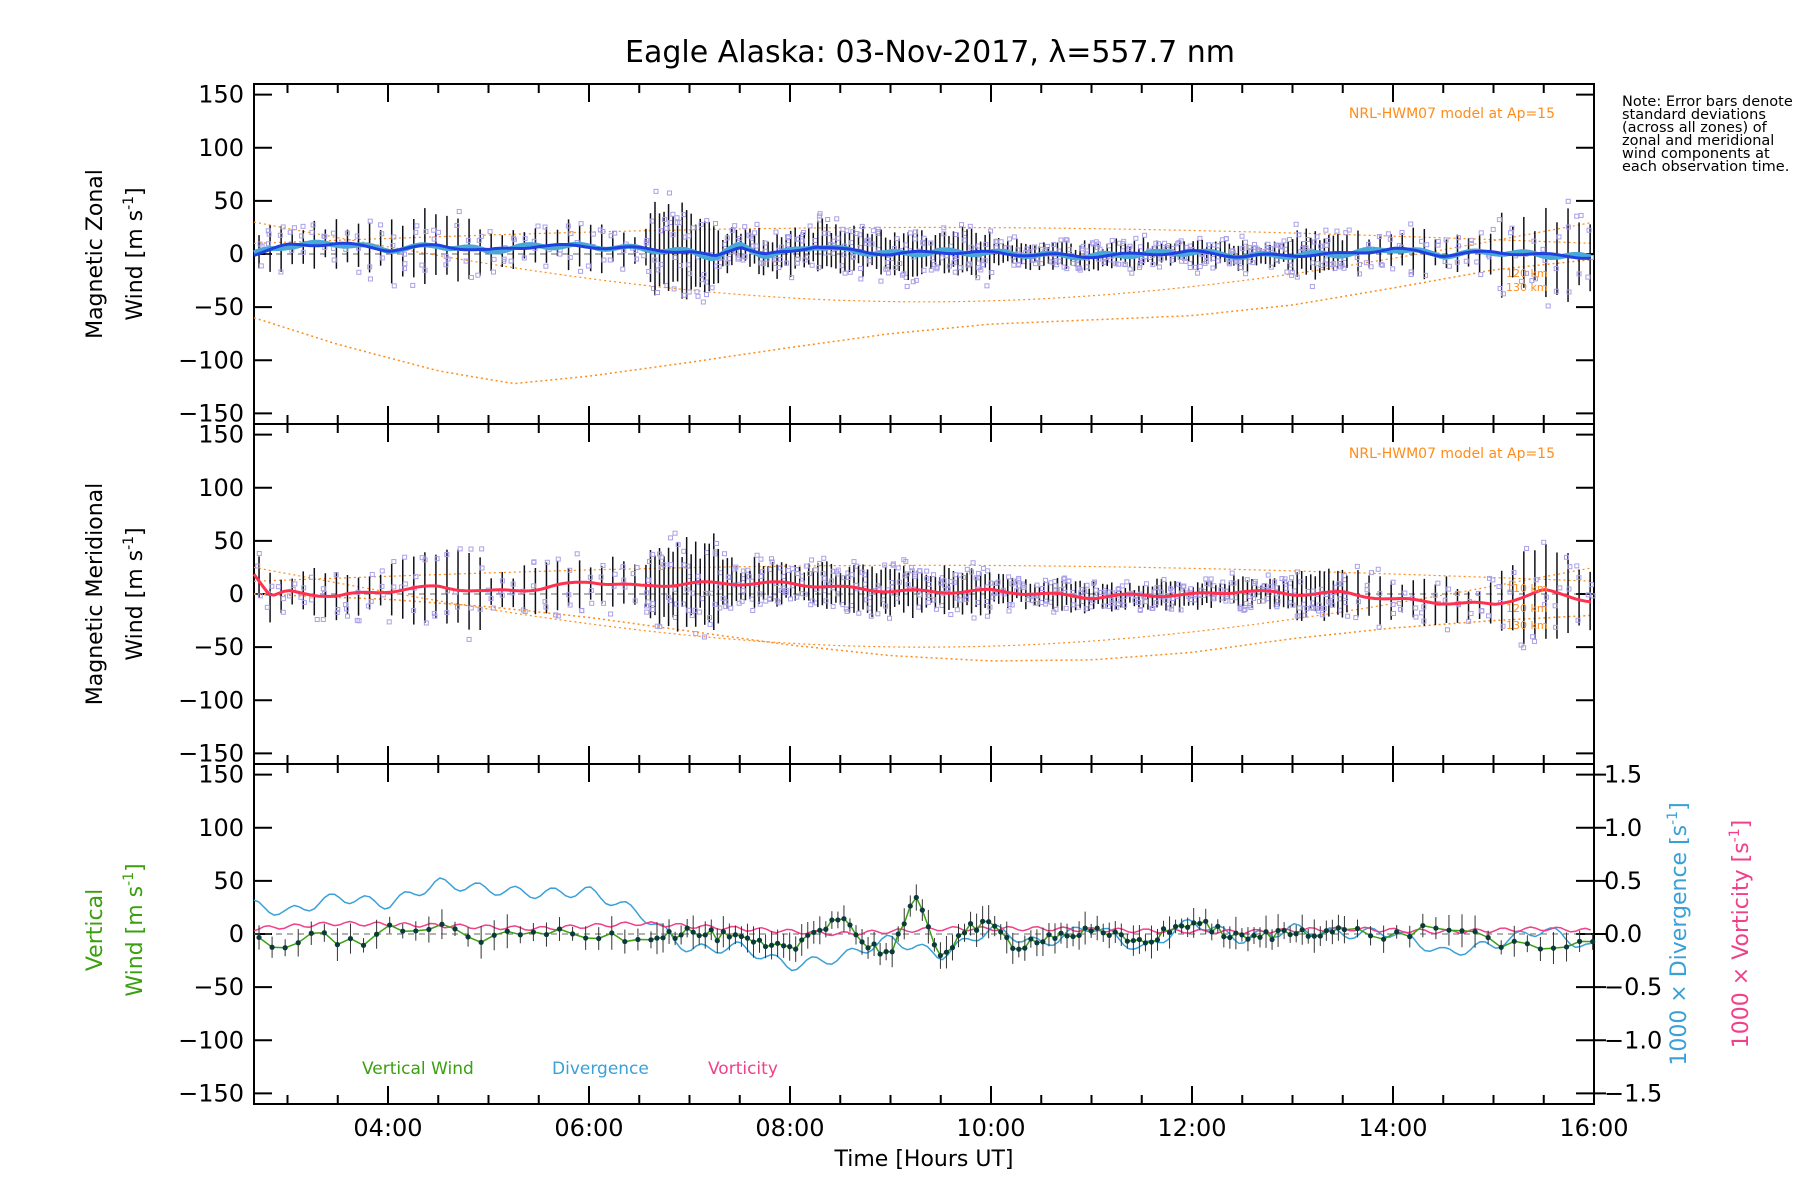 The image size is (1800, 1200). Describe the element at coordinates (221, 148) in the screenshot. I see `y-tick-label: 100` at that location.